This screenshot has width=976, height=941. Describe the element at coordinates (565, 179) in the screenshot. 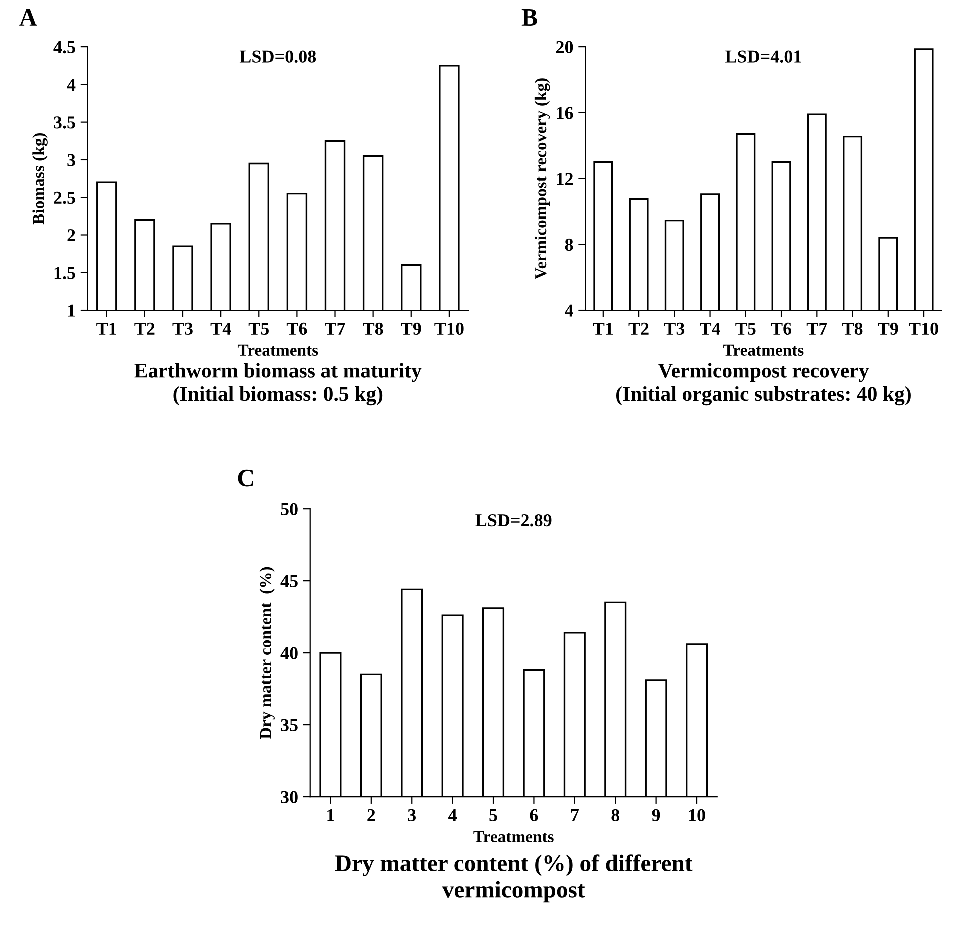

I see `y-tick-label: 12` at that location.